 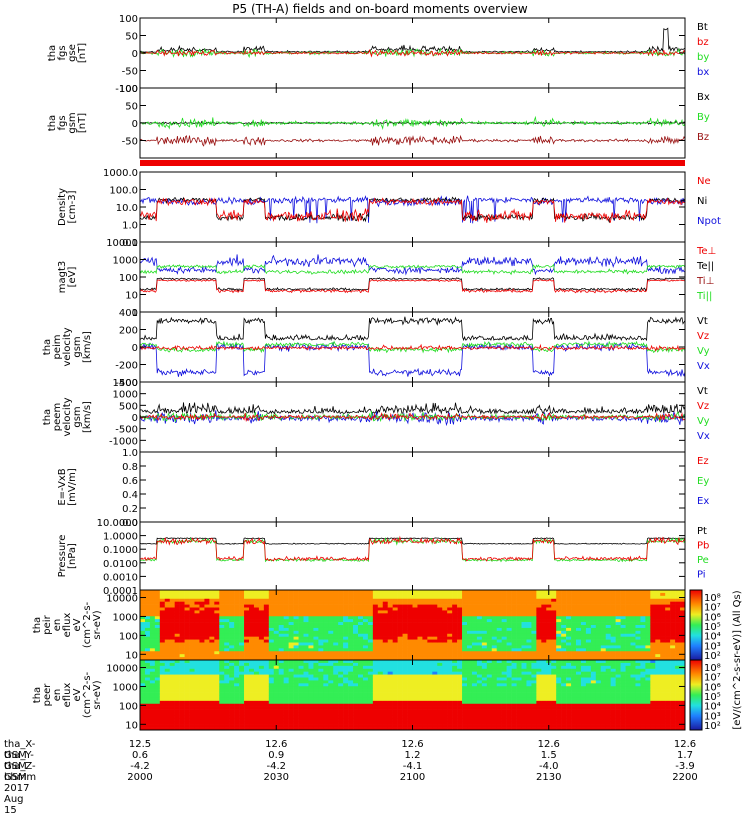 What do you see at coordinates (412, 328) in the screenshot?
I see `series-vt` at bounding box center [412, 328].